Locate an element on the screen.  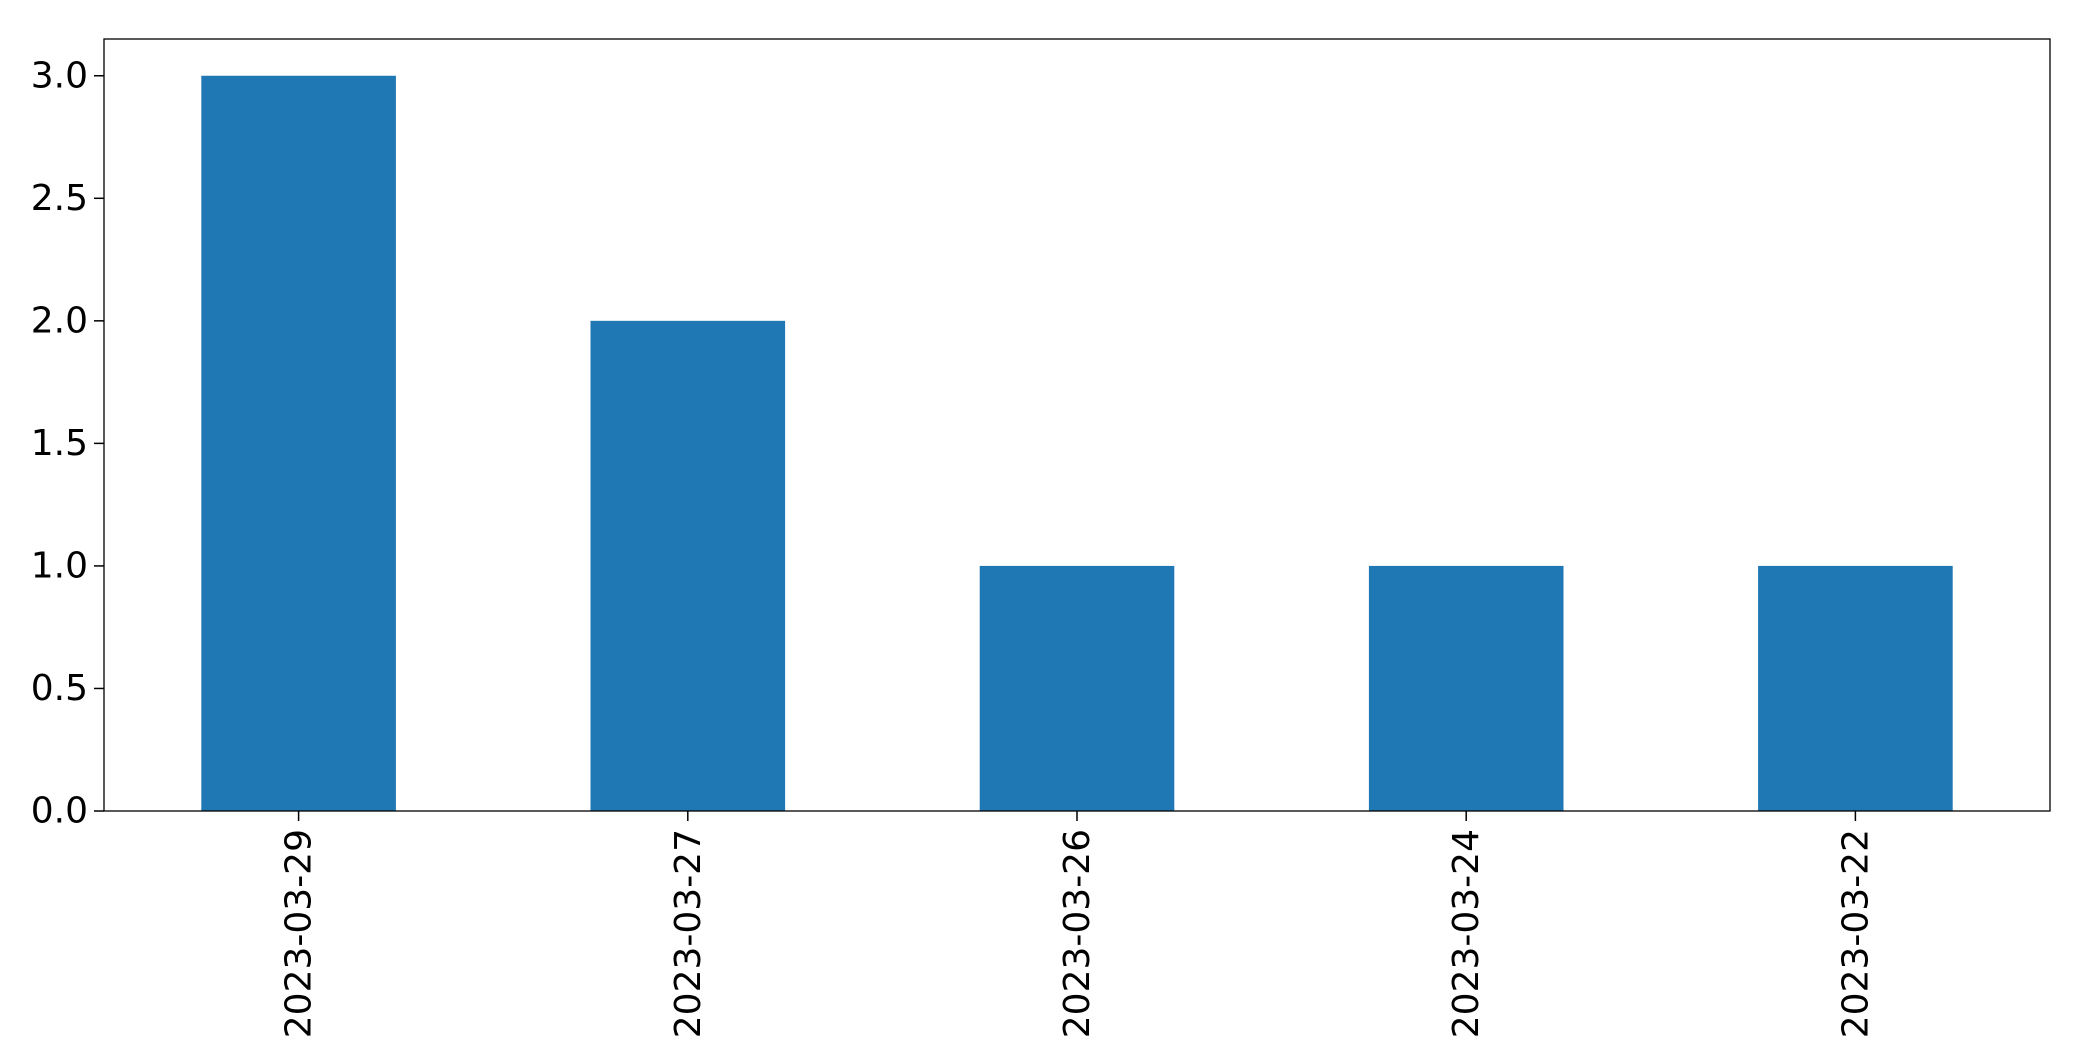
x-tick-label: 2023-03-29 is located at coordinates (299, 933).